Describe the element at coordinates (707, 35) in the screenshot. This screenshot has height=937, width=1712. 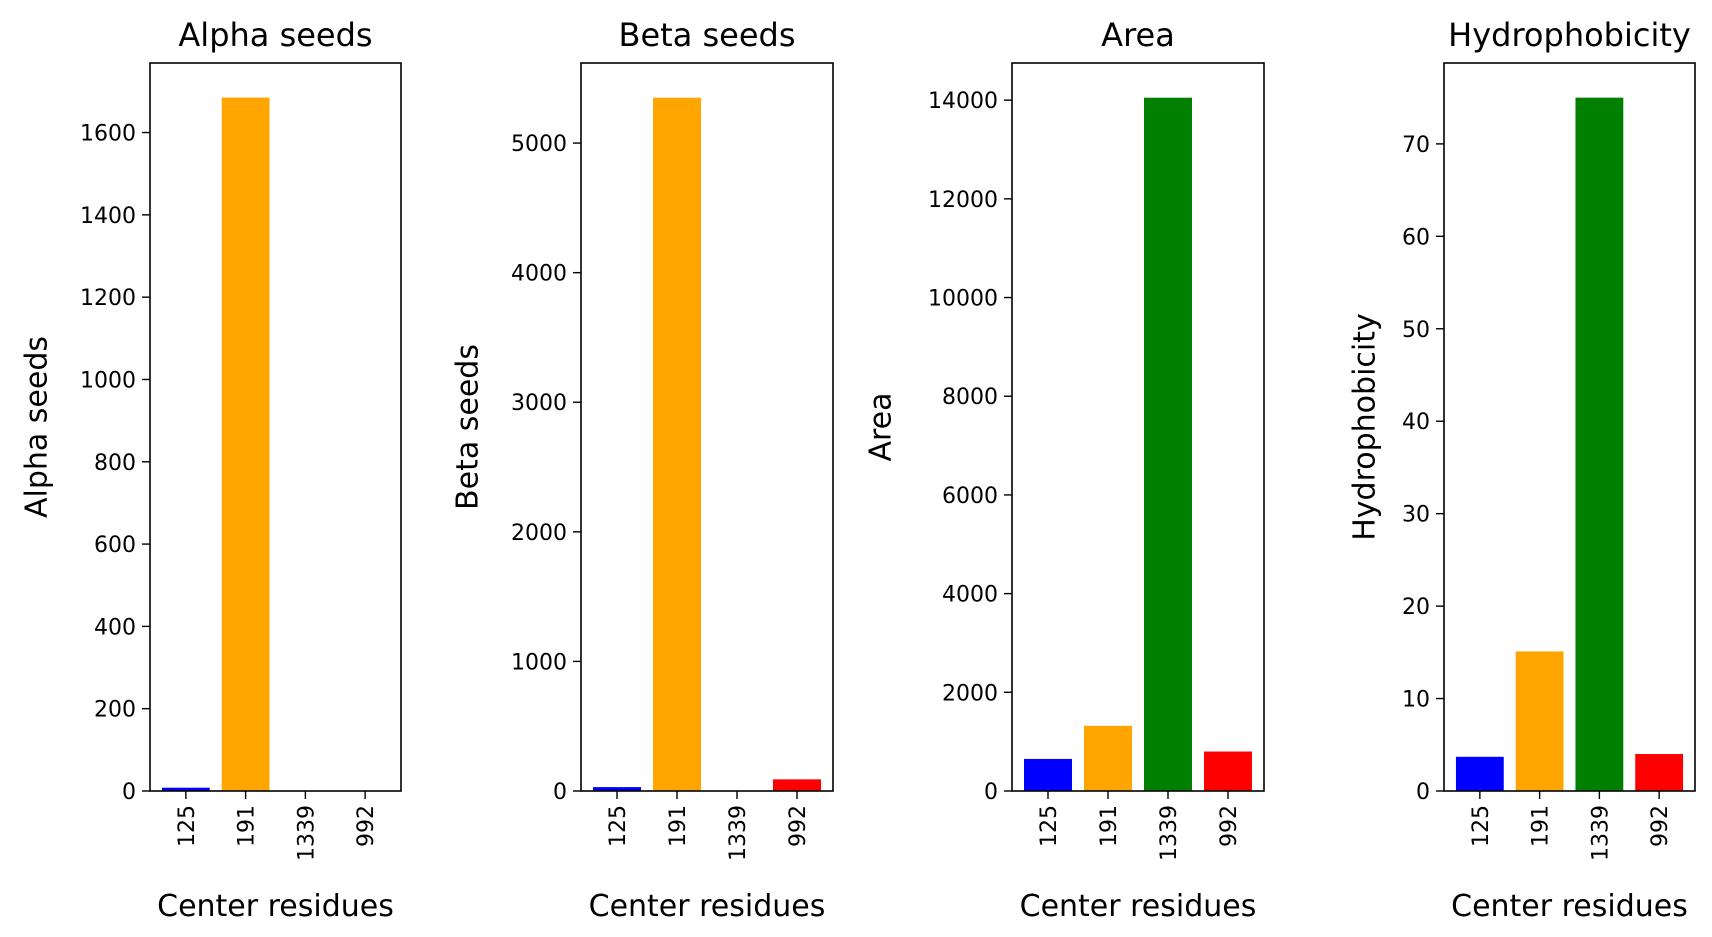
I see `chart-title: Beta seeds` at that location.